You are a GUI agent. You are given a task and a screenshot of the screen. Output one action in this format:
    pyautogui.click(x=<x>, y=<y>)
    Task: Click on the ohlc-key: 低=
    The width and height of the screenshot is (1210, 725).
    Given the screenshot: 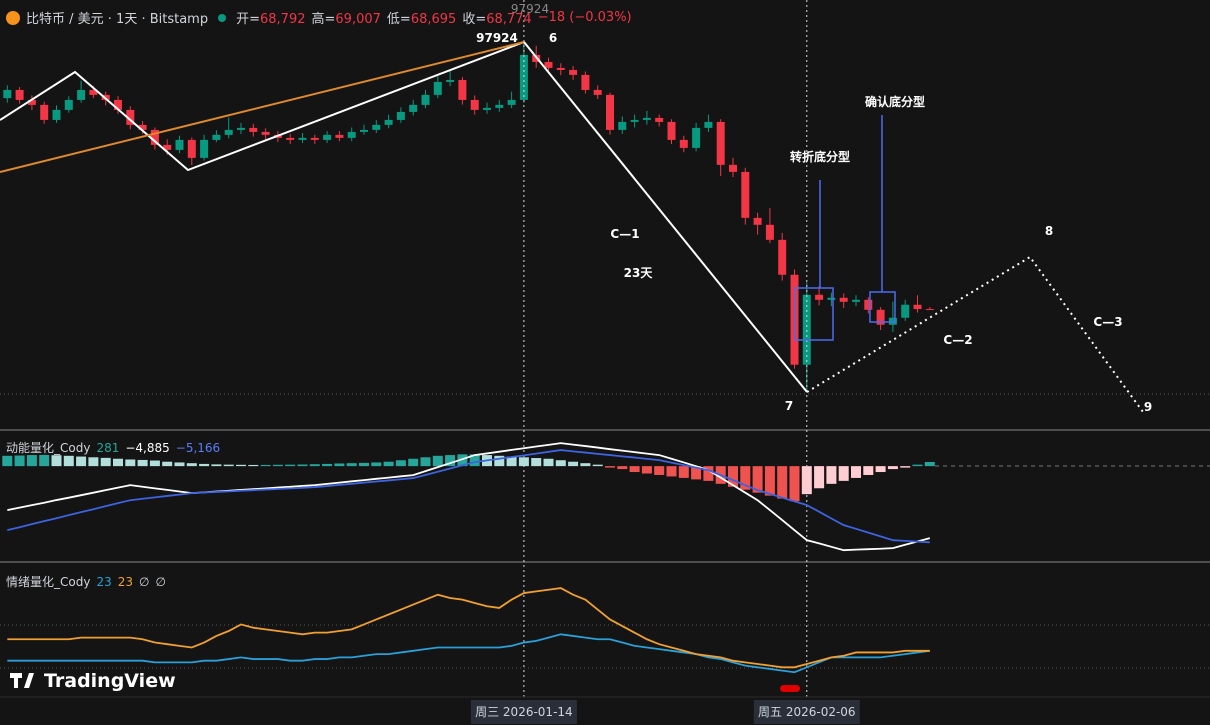 What is the action you would take?
    pyautogui.click(x=398, y=19)
    